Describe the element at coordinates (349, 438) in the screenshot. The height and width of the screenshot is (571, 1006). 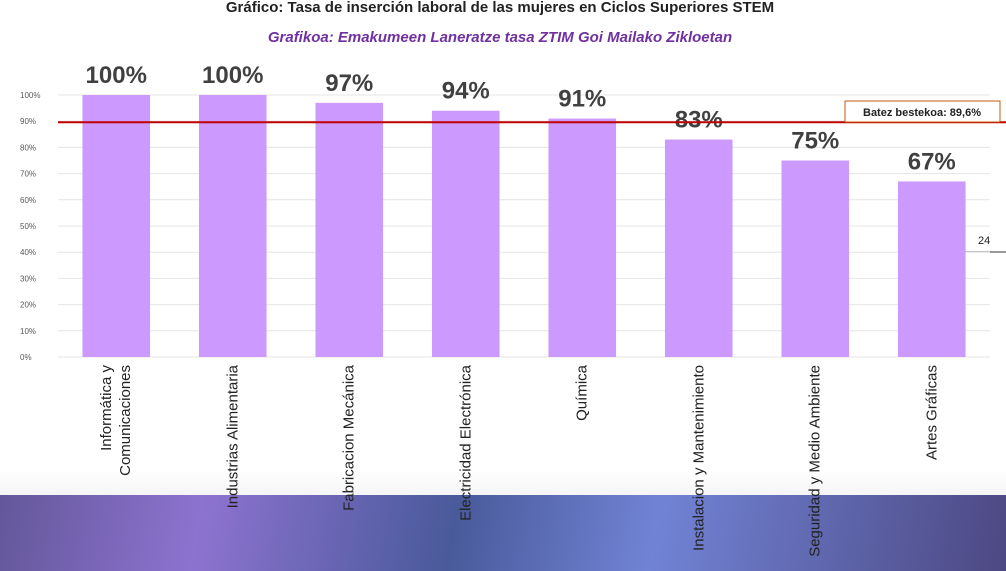
I see `x-tick-label: Fabricacion Mecánica` at that location.